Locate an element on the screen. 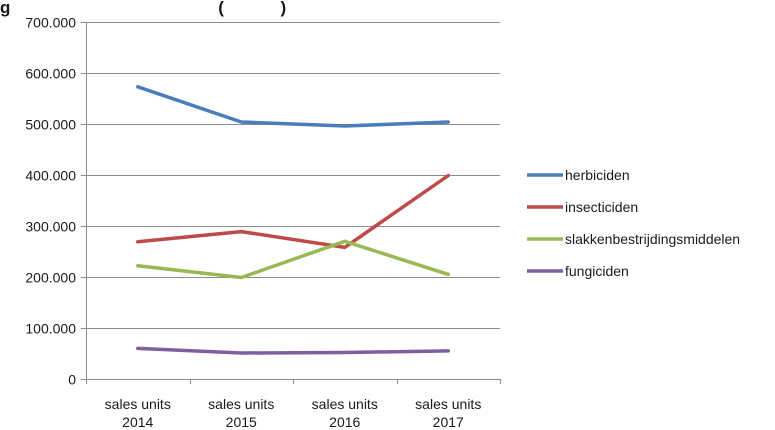  legend-label-insecticiden: insecticiden is located at coordinates (601, 207).